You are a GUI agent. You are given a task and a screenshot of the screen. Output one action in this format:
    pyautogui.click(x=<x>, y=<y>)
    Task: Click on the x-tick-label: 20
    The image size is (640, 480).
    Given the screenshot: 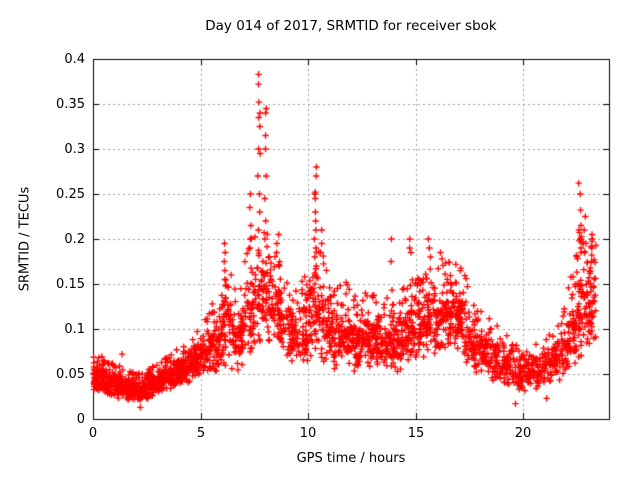 What is the action you would take?
    pyautogui.click(x=523, y=433)
    